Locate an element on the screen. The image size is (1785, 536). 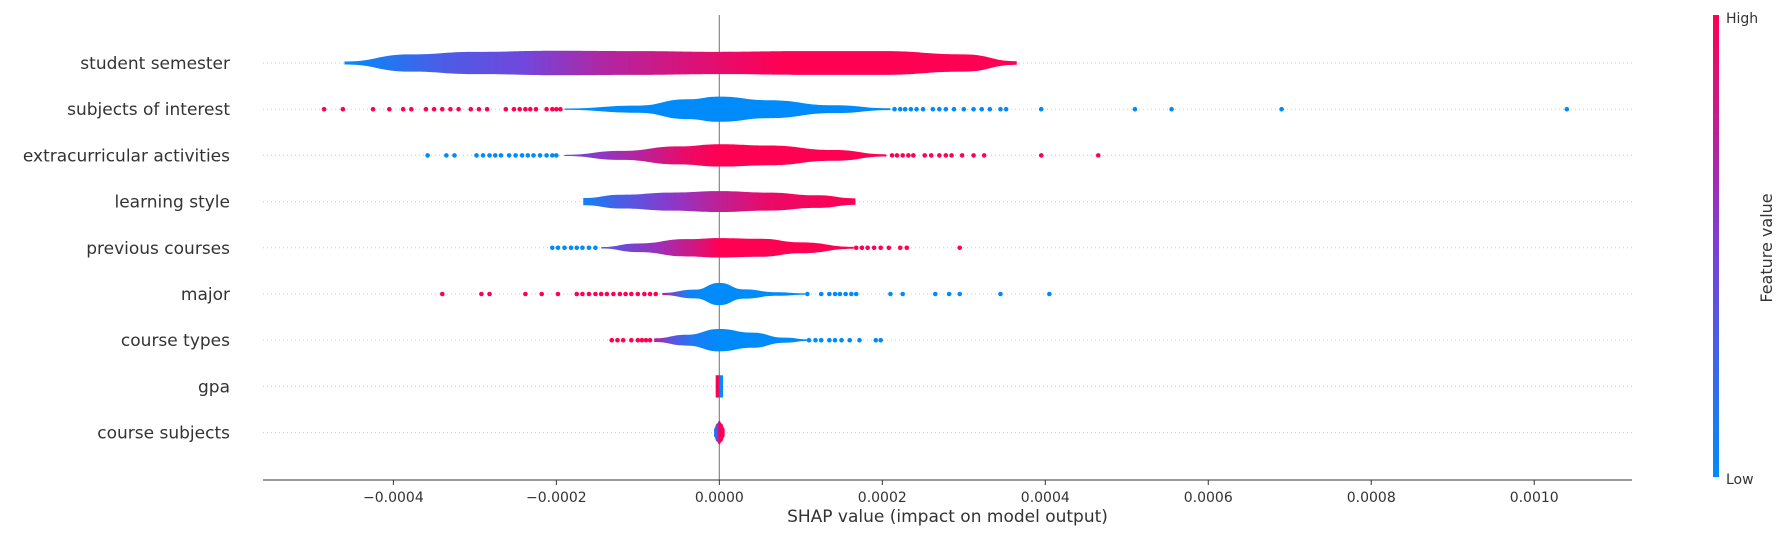
feature-label: course subjects is located at coordinates (163, 434).